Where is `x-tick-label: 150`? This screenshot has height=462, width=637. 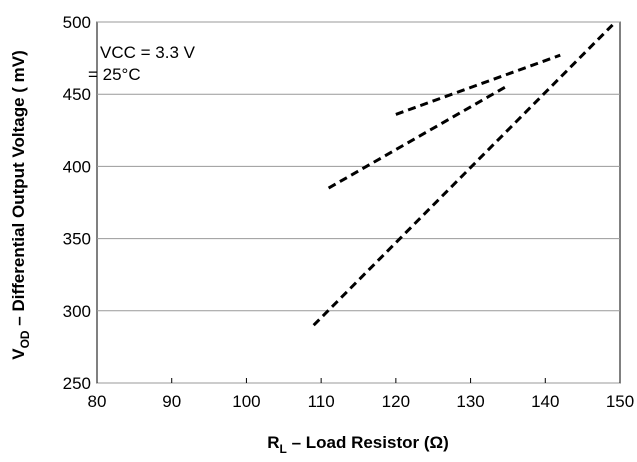
x-tick-label: 150 is located at coordinates (620, 401).